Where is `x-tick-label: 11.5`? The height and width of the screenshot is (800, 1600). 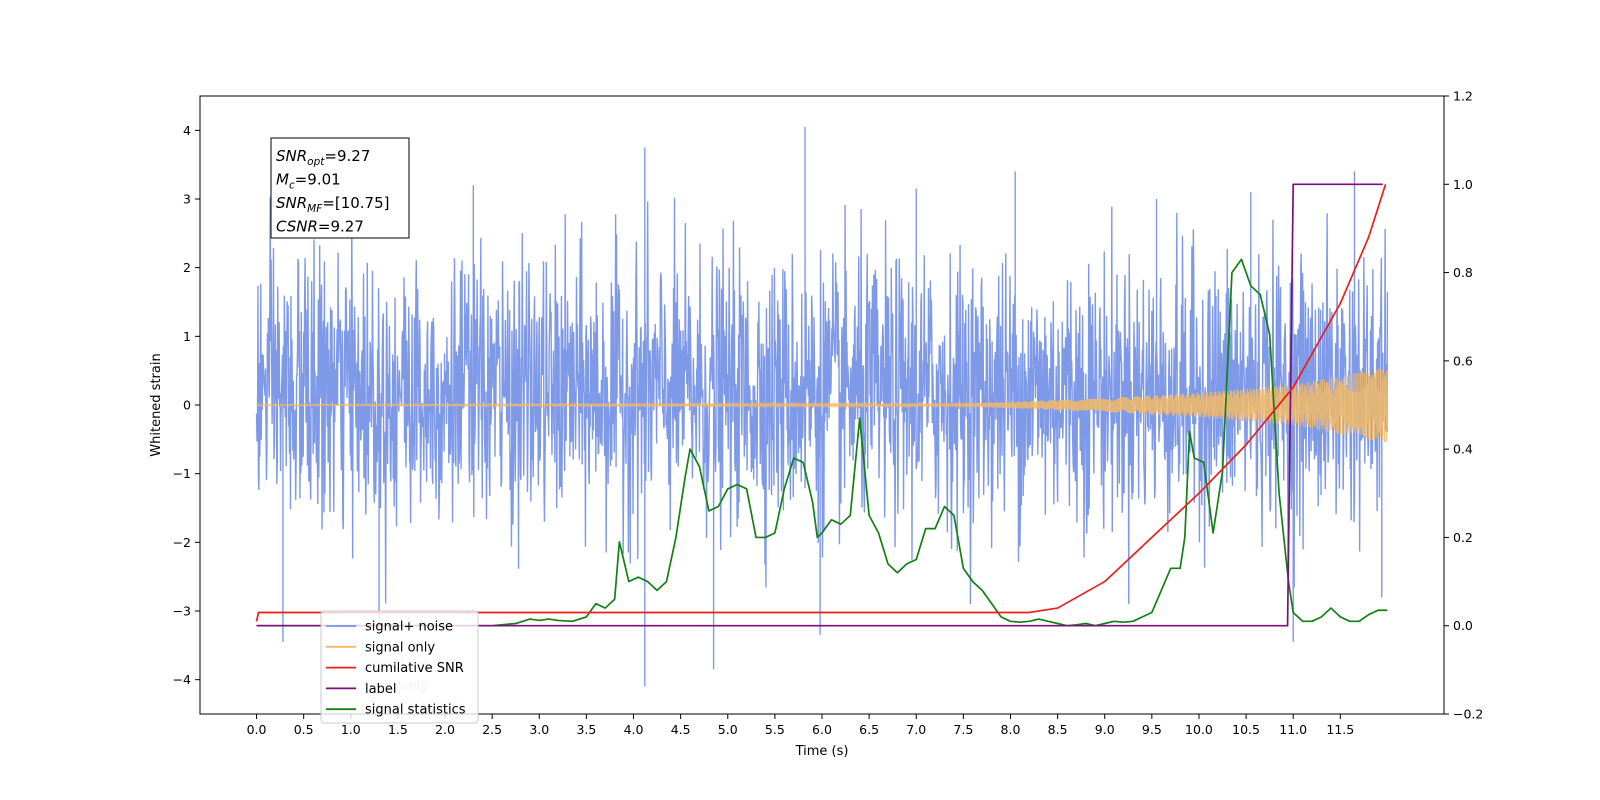 x-tick-label: 11.5 is located at coordinates (1340, 729).